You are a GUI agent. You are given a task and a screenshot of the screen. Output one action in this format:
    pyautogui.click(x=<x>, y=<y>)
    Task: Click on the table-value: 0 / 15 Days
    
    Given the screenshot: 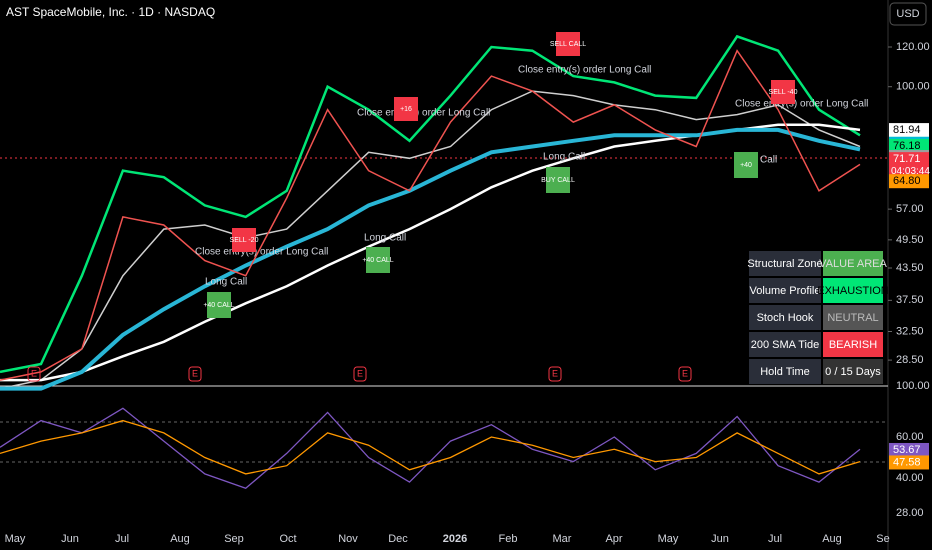 What is the action you would take?
    pyautogui.click(x=853, y=372)
    